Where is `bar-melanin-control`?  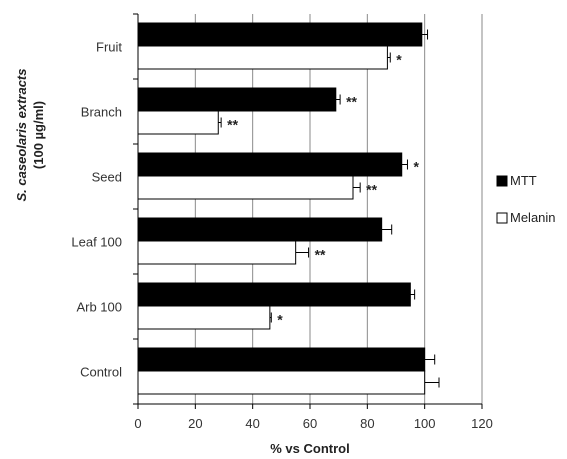 bar-melanin-control is located at coordinates (281, 382).